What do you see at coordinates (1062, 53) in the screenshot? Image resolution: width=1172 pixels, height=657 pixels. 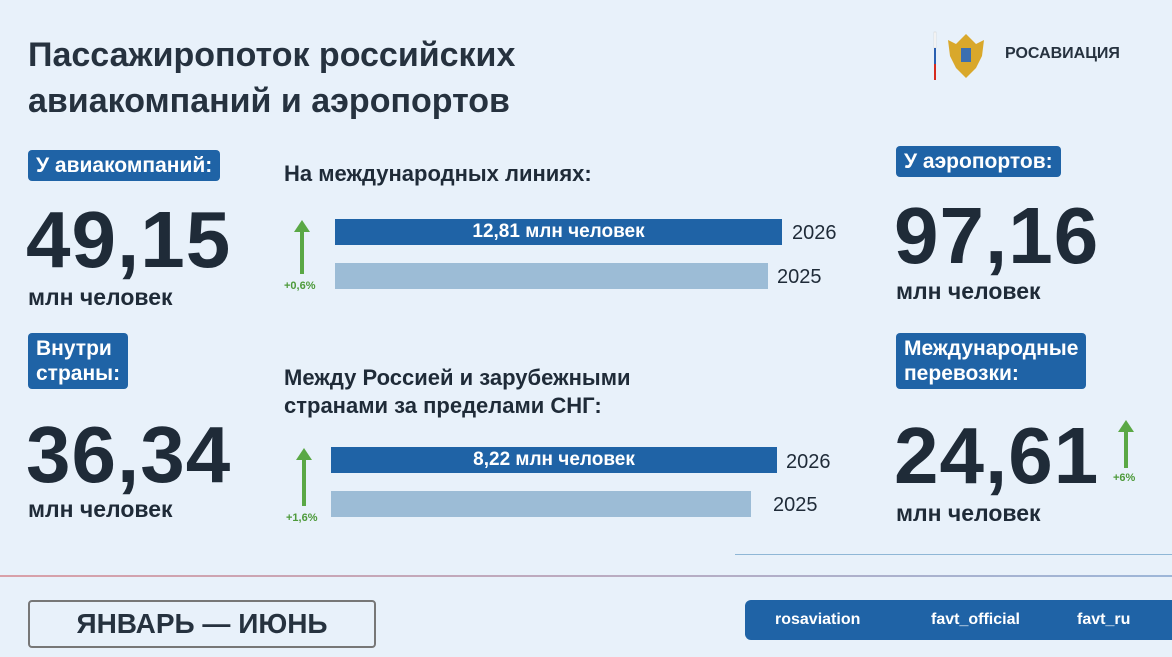 I see `logo-text: РОСАВИАЦИЯ` at bounding box center [1062, 53].